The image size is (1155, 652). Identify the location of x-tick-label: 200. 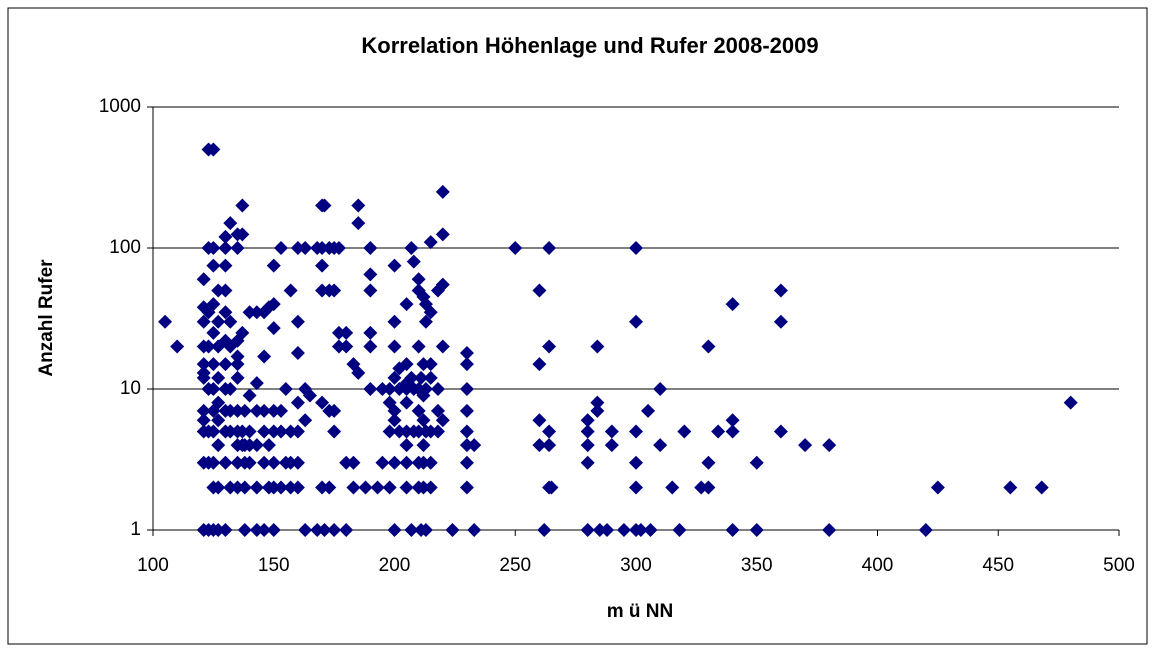
(395, 565).